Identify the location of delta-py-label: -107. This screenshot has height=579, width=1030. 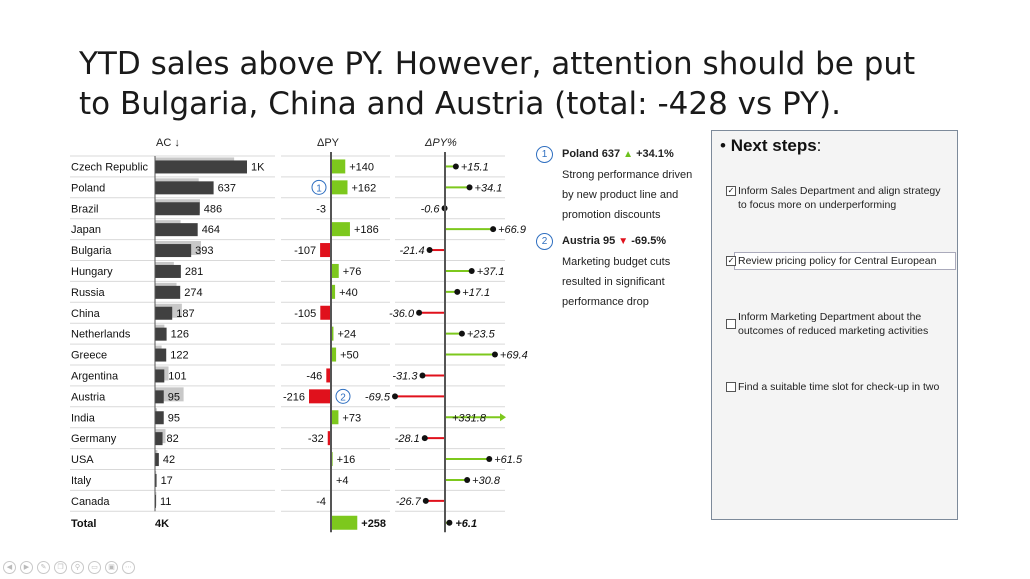
(305, 251).